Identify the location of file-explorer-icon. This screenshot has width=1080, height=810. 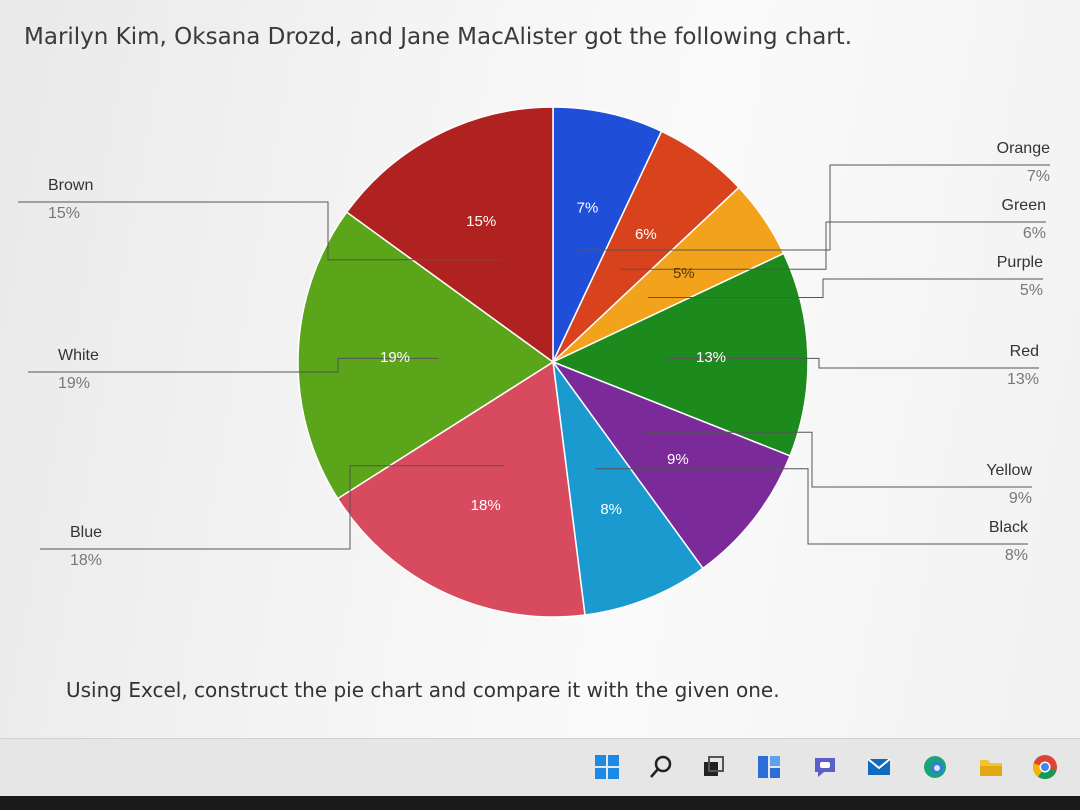
(991, 767).